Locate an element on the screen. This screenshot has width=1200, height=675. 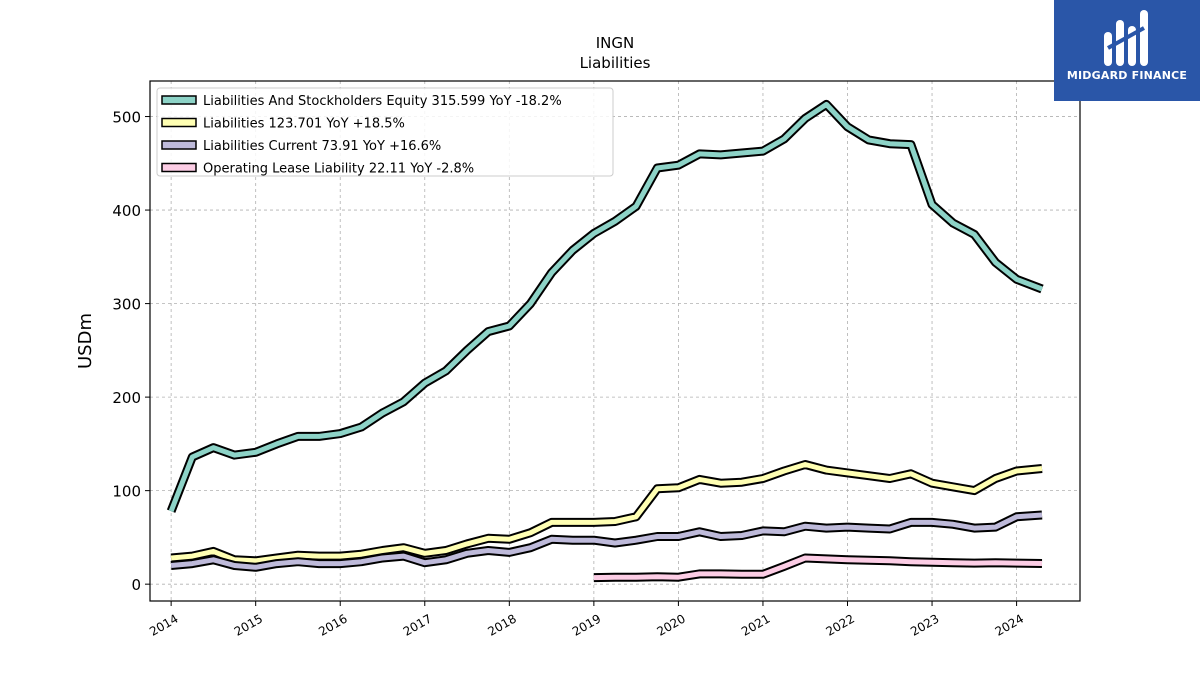
chart-title: INGN is located at coordinates (615, 43).